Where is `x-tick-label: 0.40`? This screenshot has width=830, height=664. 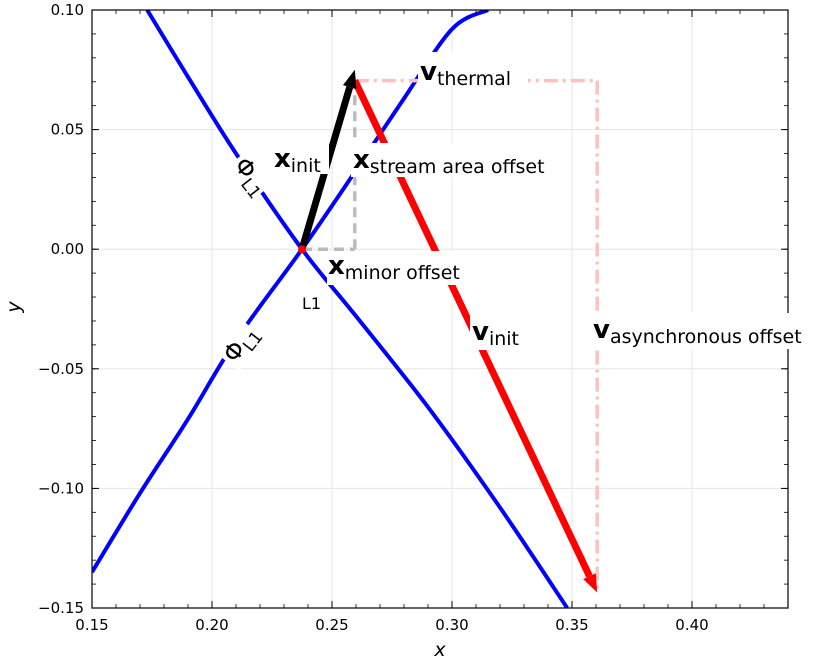
x-tick-label: 0.40 is located at coordinates (691, 625).